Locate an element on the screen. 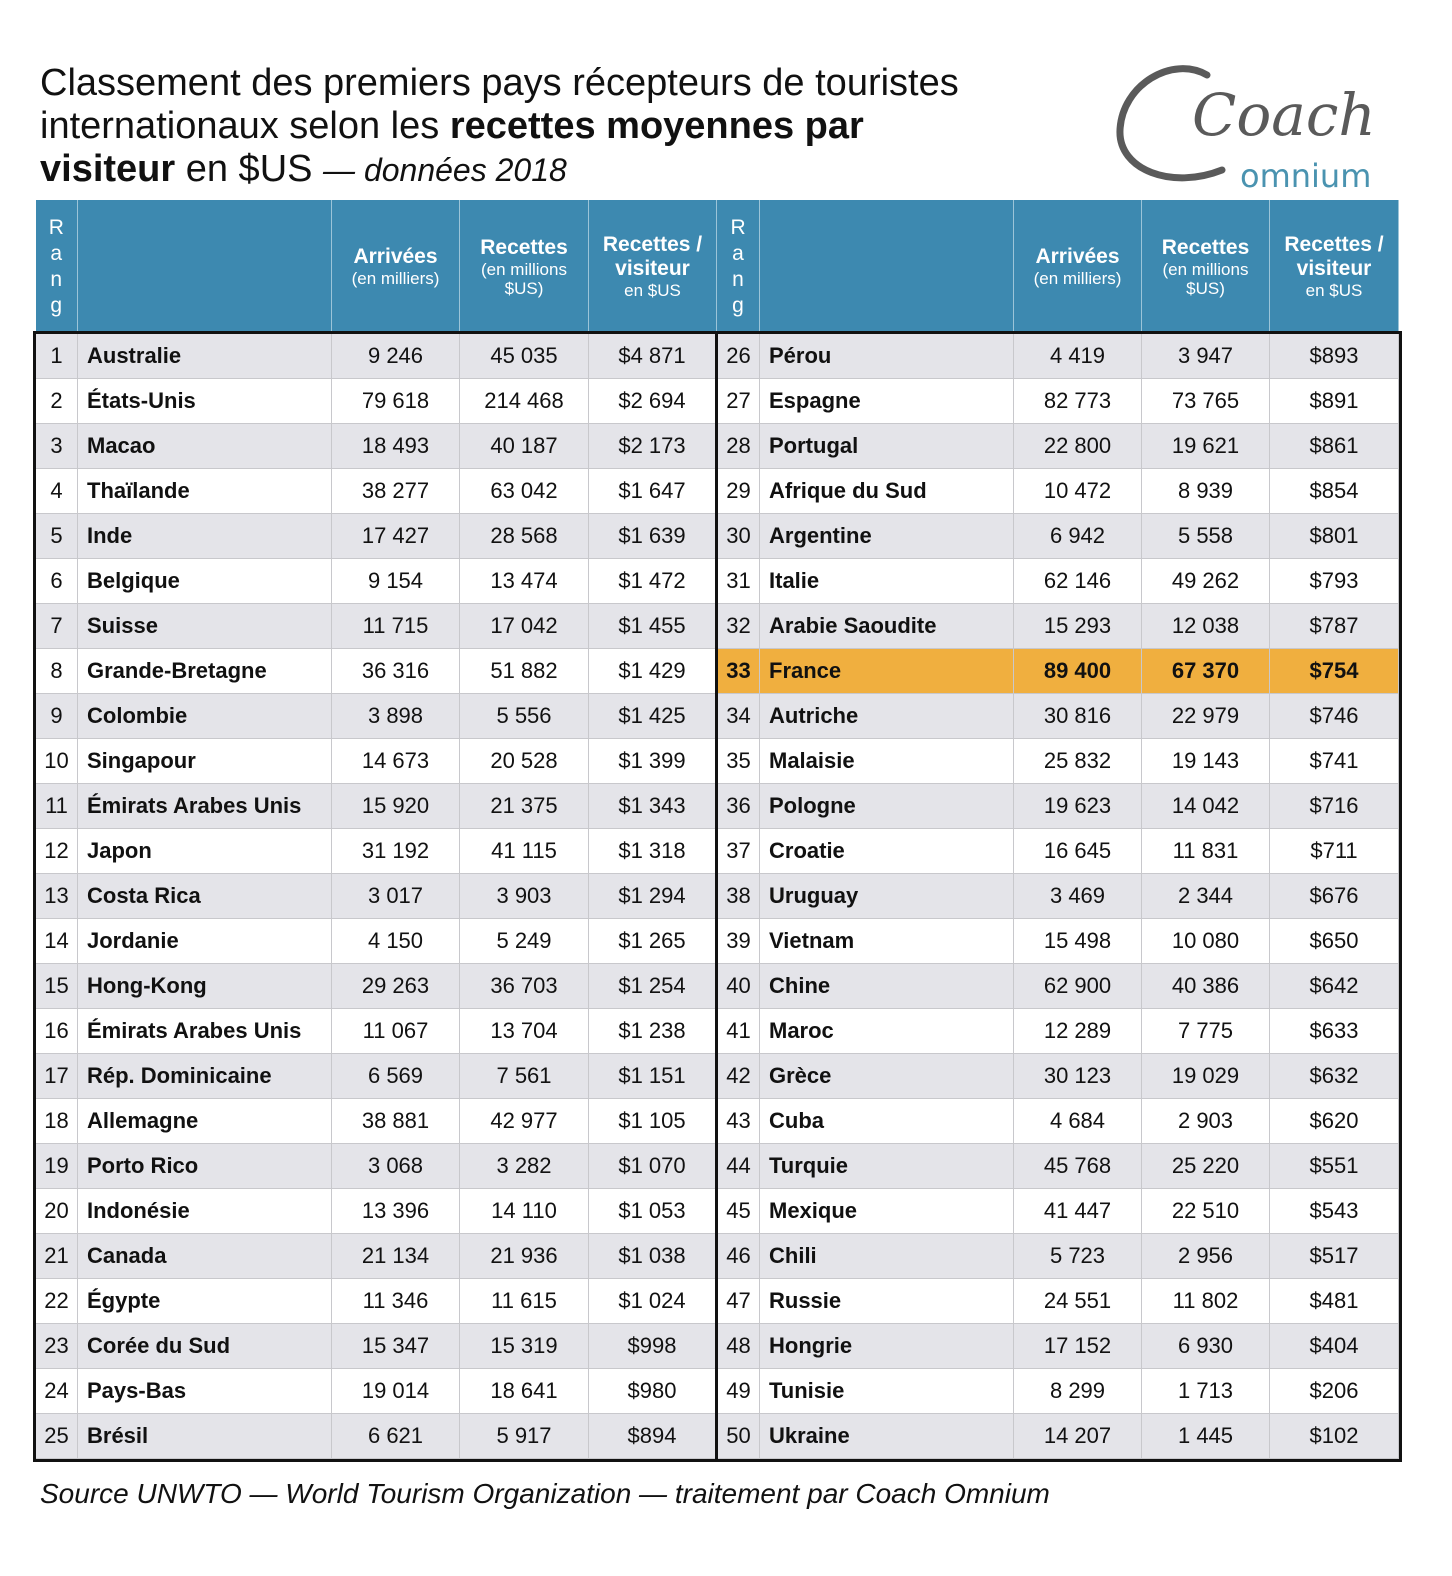 The image size is (1452, 1576). country-cell: Uruguay is located at coordinates (886, 896).